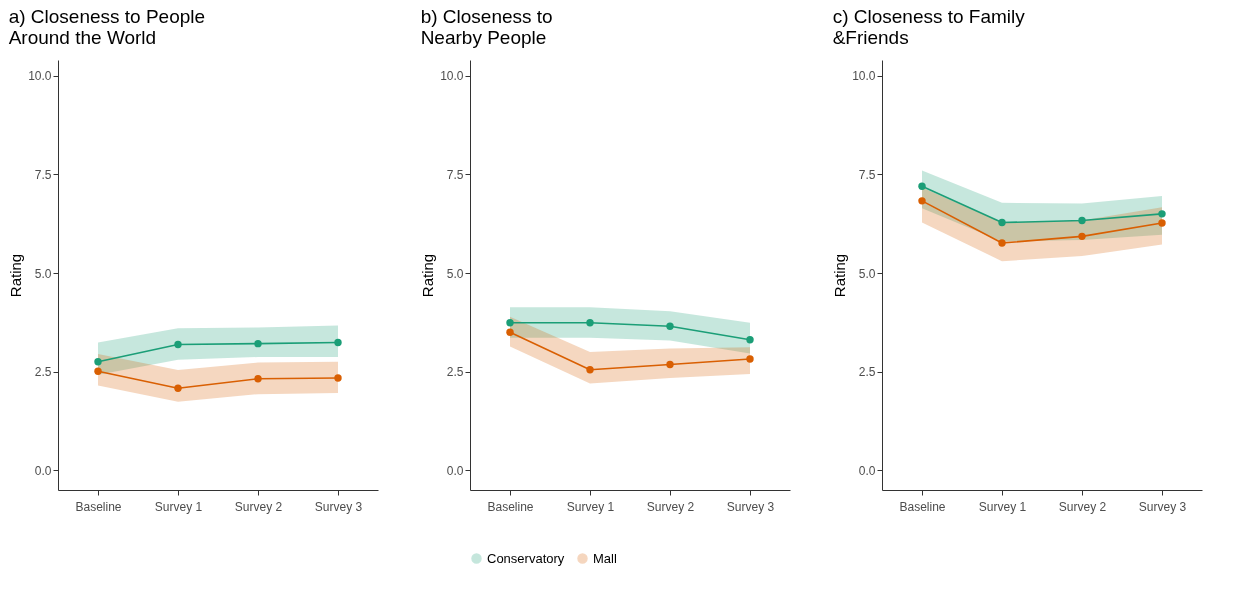 This screenshot has width=1239, height=616. Describe the element at coordinates (486, 27) in the screenshot. I see `chart-title: b) Closeness to Nearby People` at that location.